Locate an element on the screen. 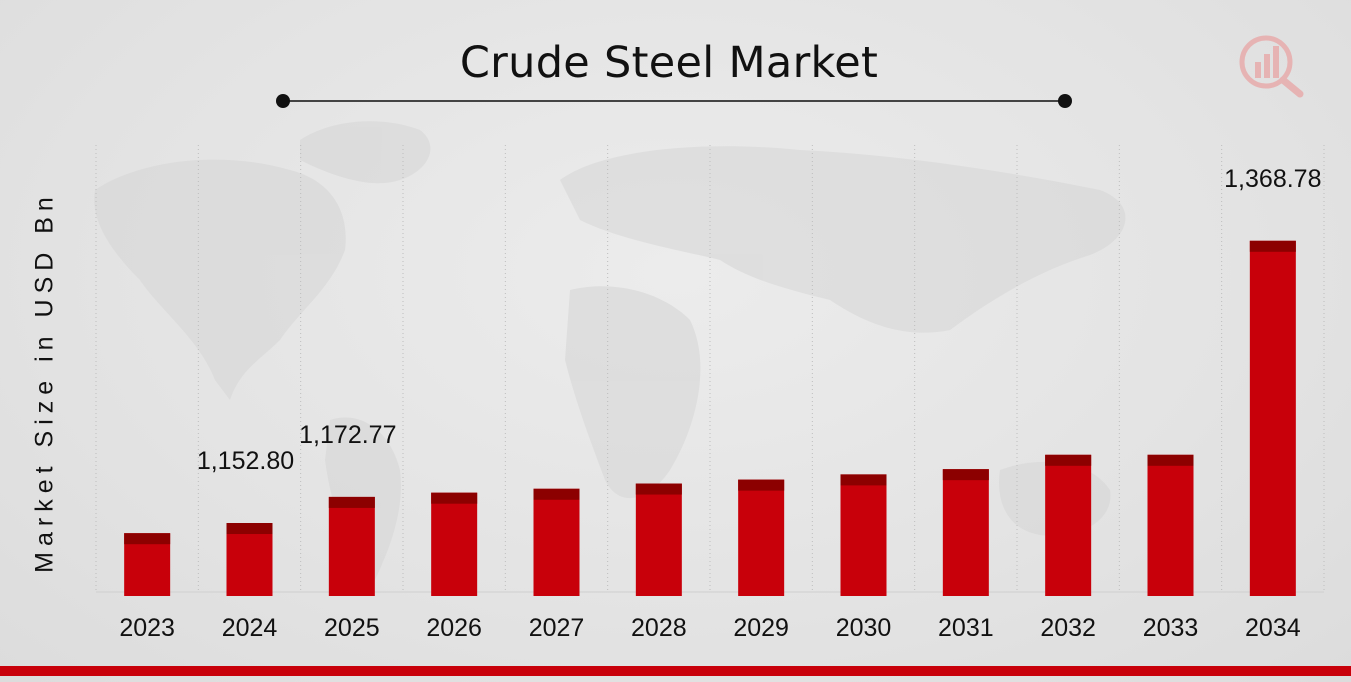  x-tick-label: 2028 is located at coordinates (659, 628).